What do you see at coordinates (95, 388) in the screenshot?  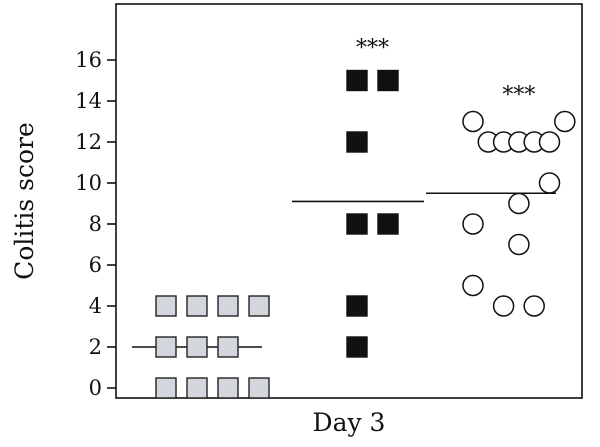 I see `y-tick-label: 0` at bounding box center [95, 388].